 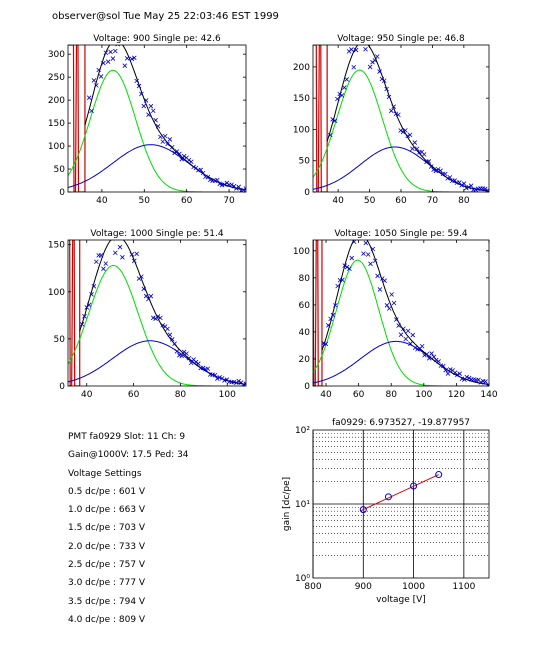 I want to click on x-tick-label: 60, so click(x=187, y=201).